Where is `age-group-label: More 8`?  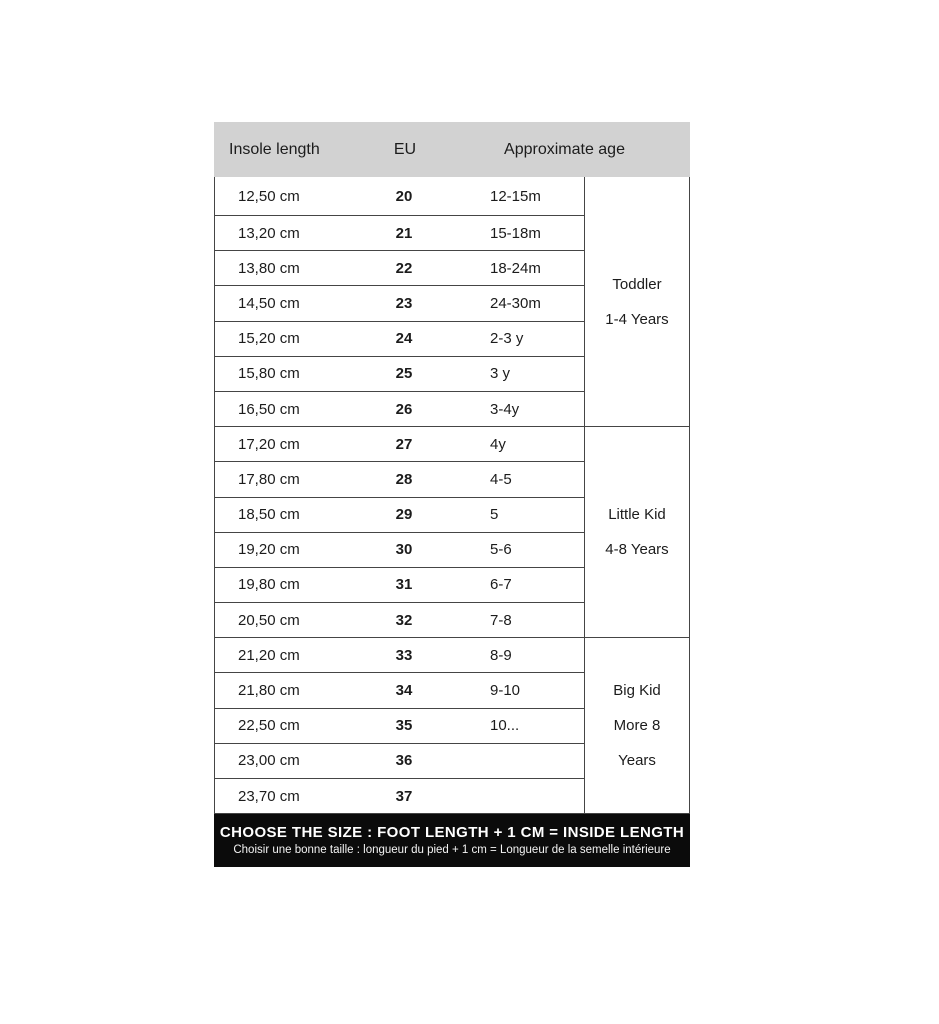
age-group-label: More 8 is located at coordinates (637, 726).